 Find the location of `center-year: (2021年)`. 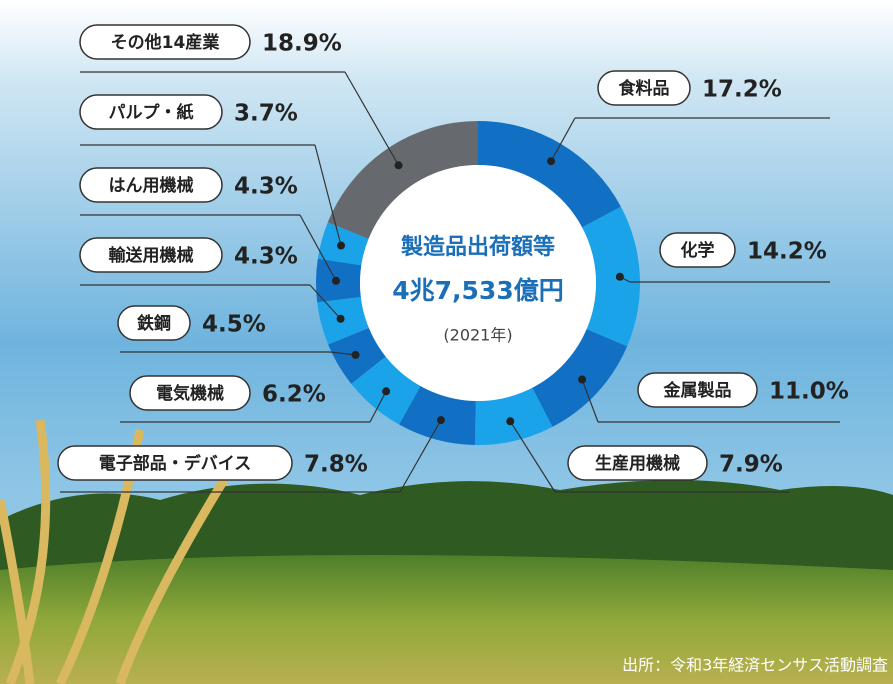

center-year: (2021年) is located at coordinates (477, 335).